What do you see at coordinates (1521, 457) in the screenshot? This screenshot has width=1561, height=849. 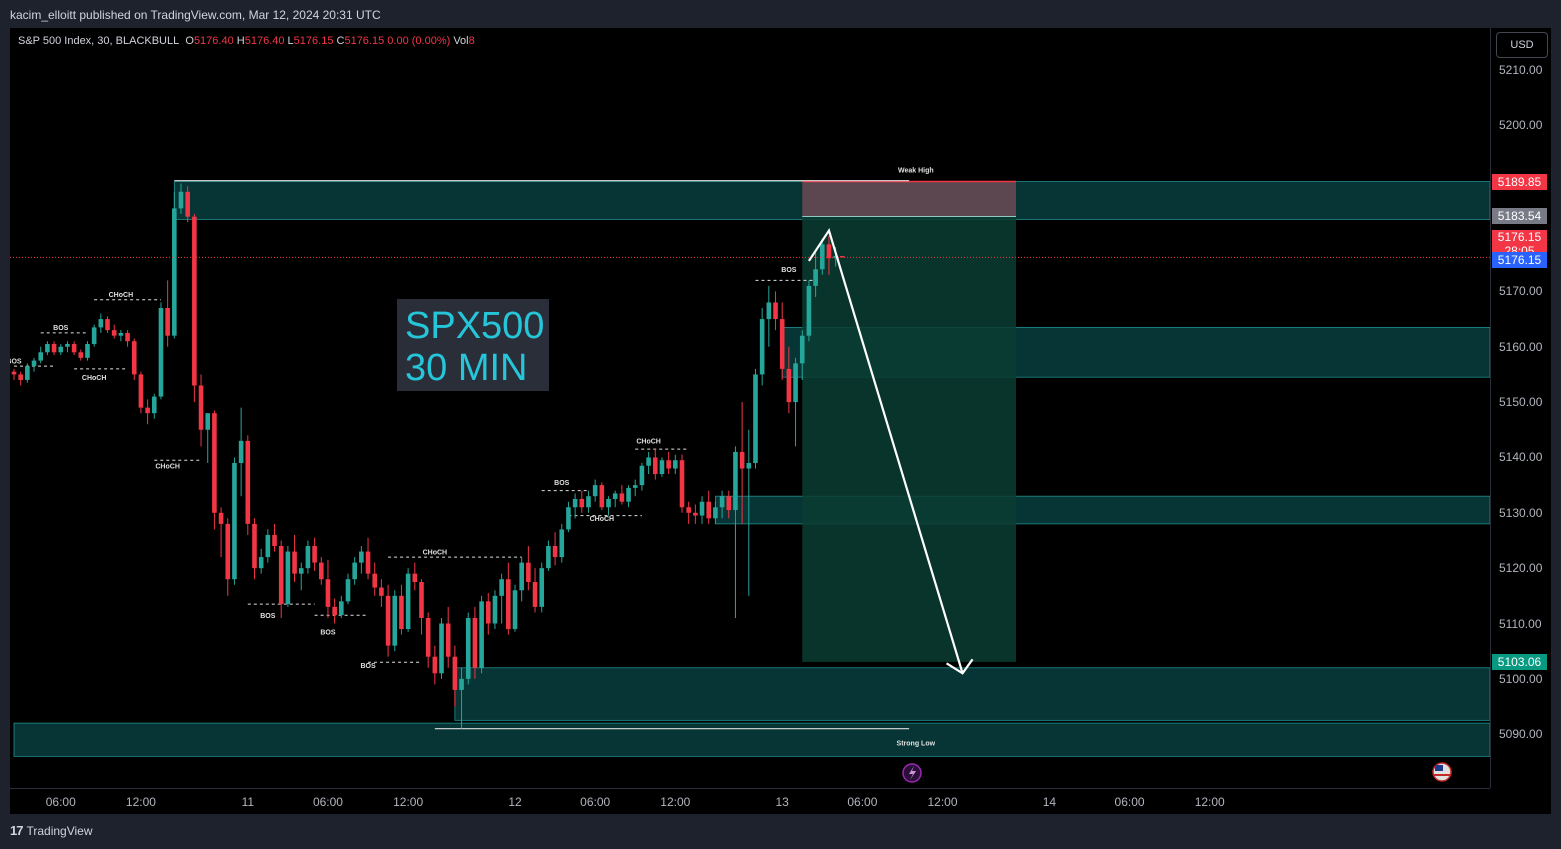 I see `price-tick: 5140.00` at bounding box center [1521, 457].